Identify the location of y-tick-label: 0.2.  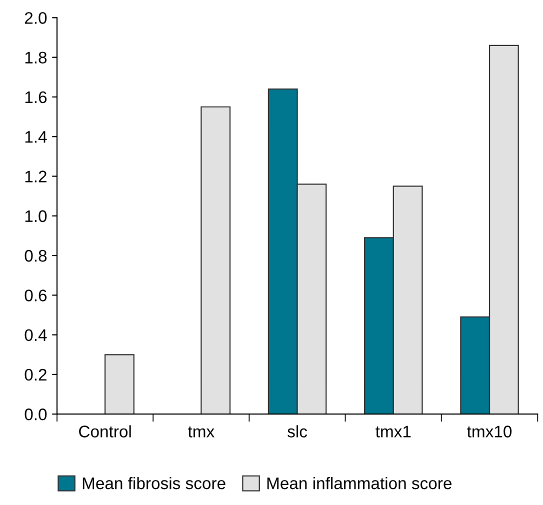
(35, 374).